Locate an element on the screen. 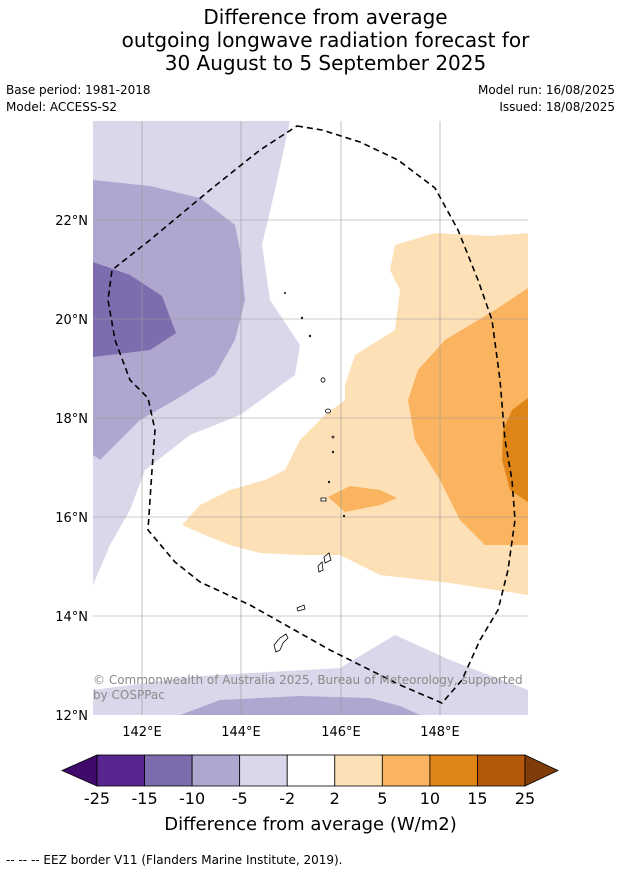  lon-label: 148°E is located at coordinates (440, 732).